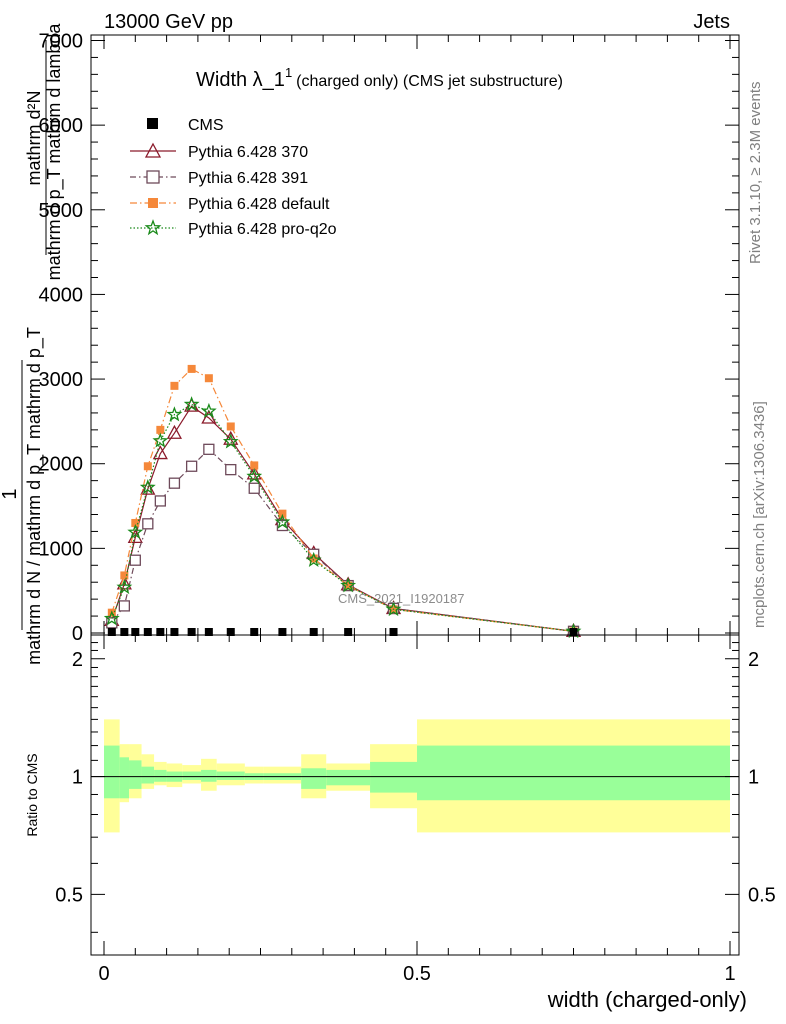 The height and width of the screenshot is (1024, 786). I want to click on legend-label-default: Pythia 6.428 default, so click(259, 204).